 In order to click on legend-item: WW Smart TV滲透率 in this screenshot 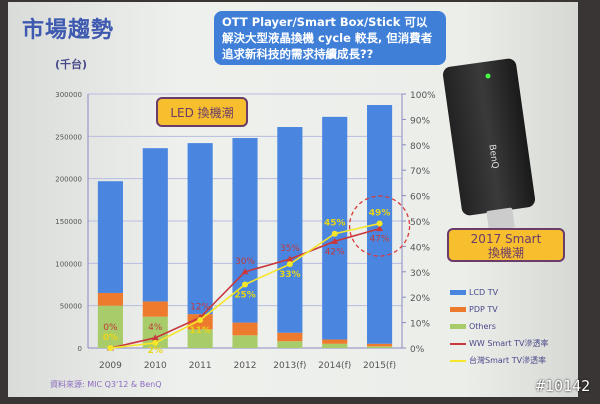, I will do `click(499, 343)`.